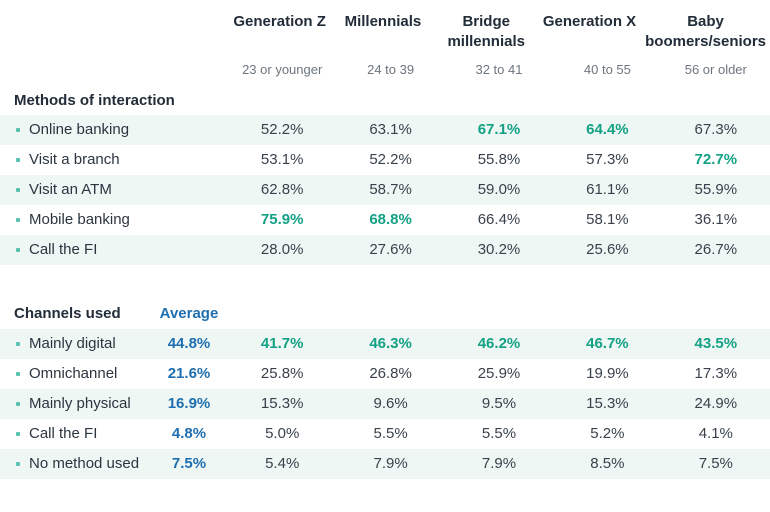  I want to click on column-header: Baby boomers/seniors, so click(706, 32).